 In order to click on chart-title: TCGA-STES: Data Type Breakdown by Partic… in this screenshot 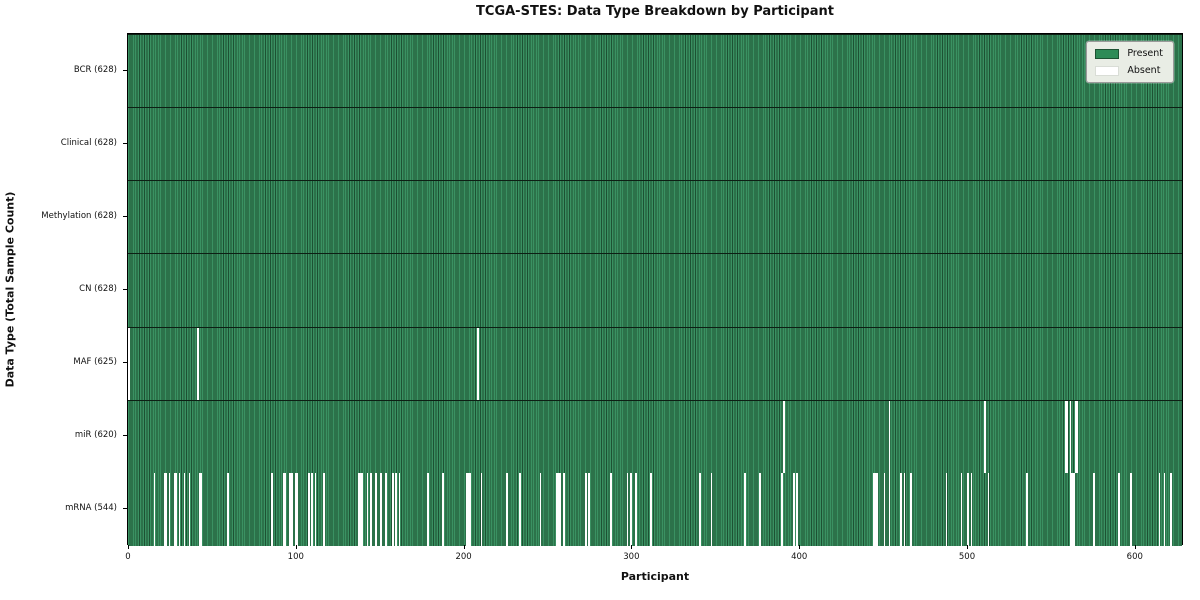, I will do `click(655, 11)`.